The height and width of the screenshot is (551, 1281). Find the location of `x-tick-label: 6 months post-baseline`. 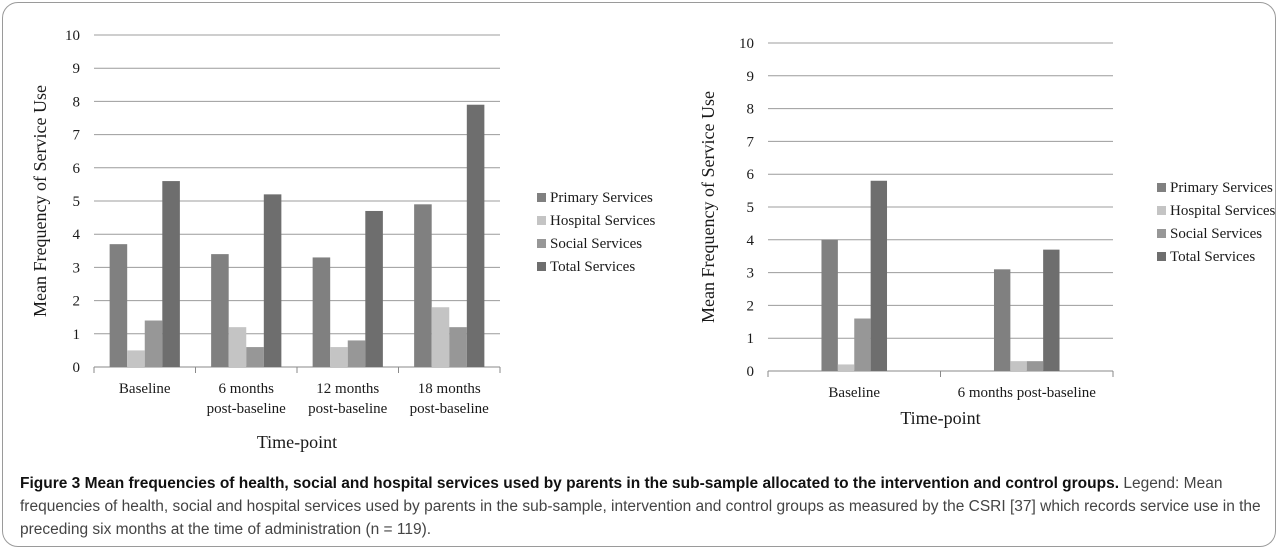

x-tick-label: 6 months post-baseline is located at coordinates (1027, 393).